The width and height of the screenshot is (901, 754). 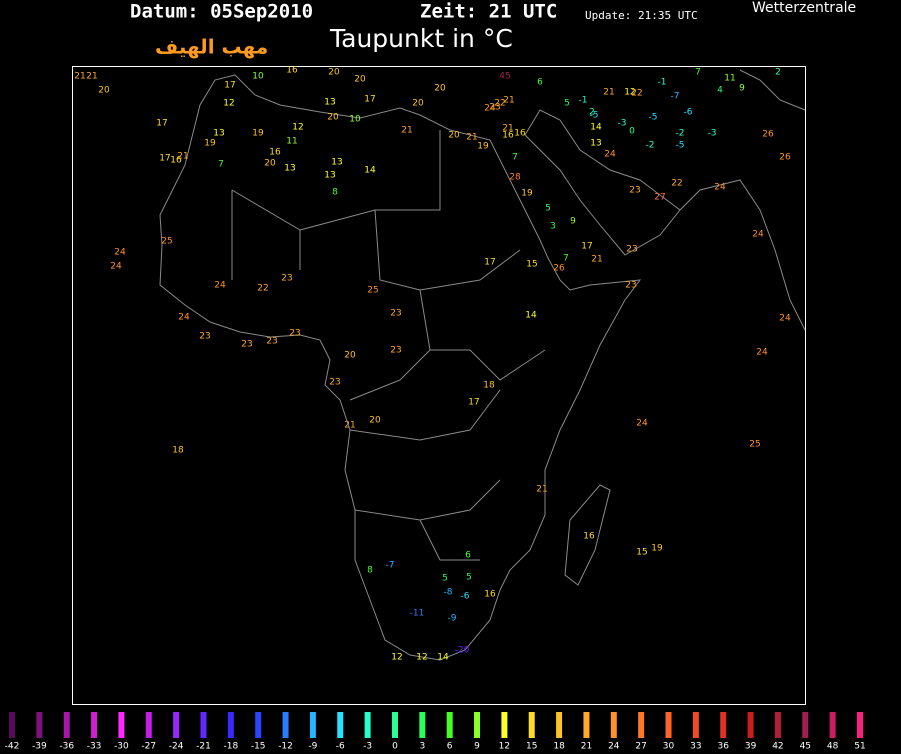 What do you see at coordinates (559, 269) in the screenshot?
I see `station-value: 26` at bounding box center [559, 269].